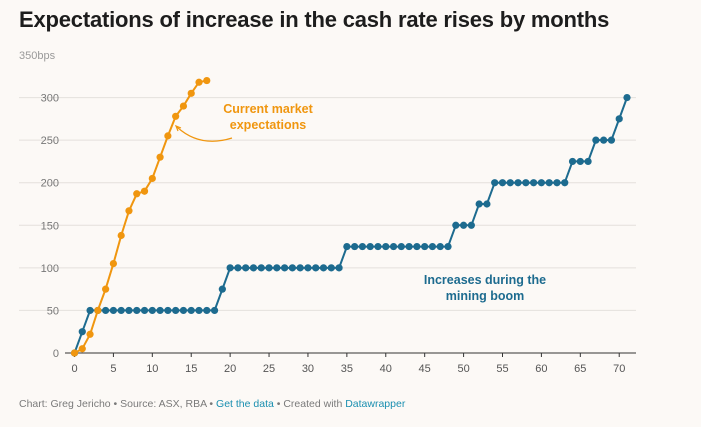 Image resolution: width=701 pixels, height=427 pixels. I want to click on x-tick-label: 15, so click(191, 369).